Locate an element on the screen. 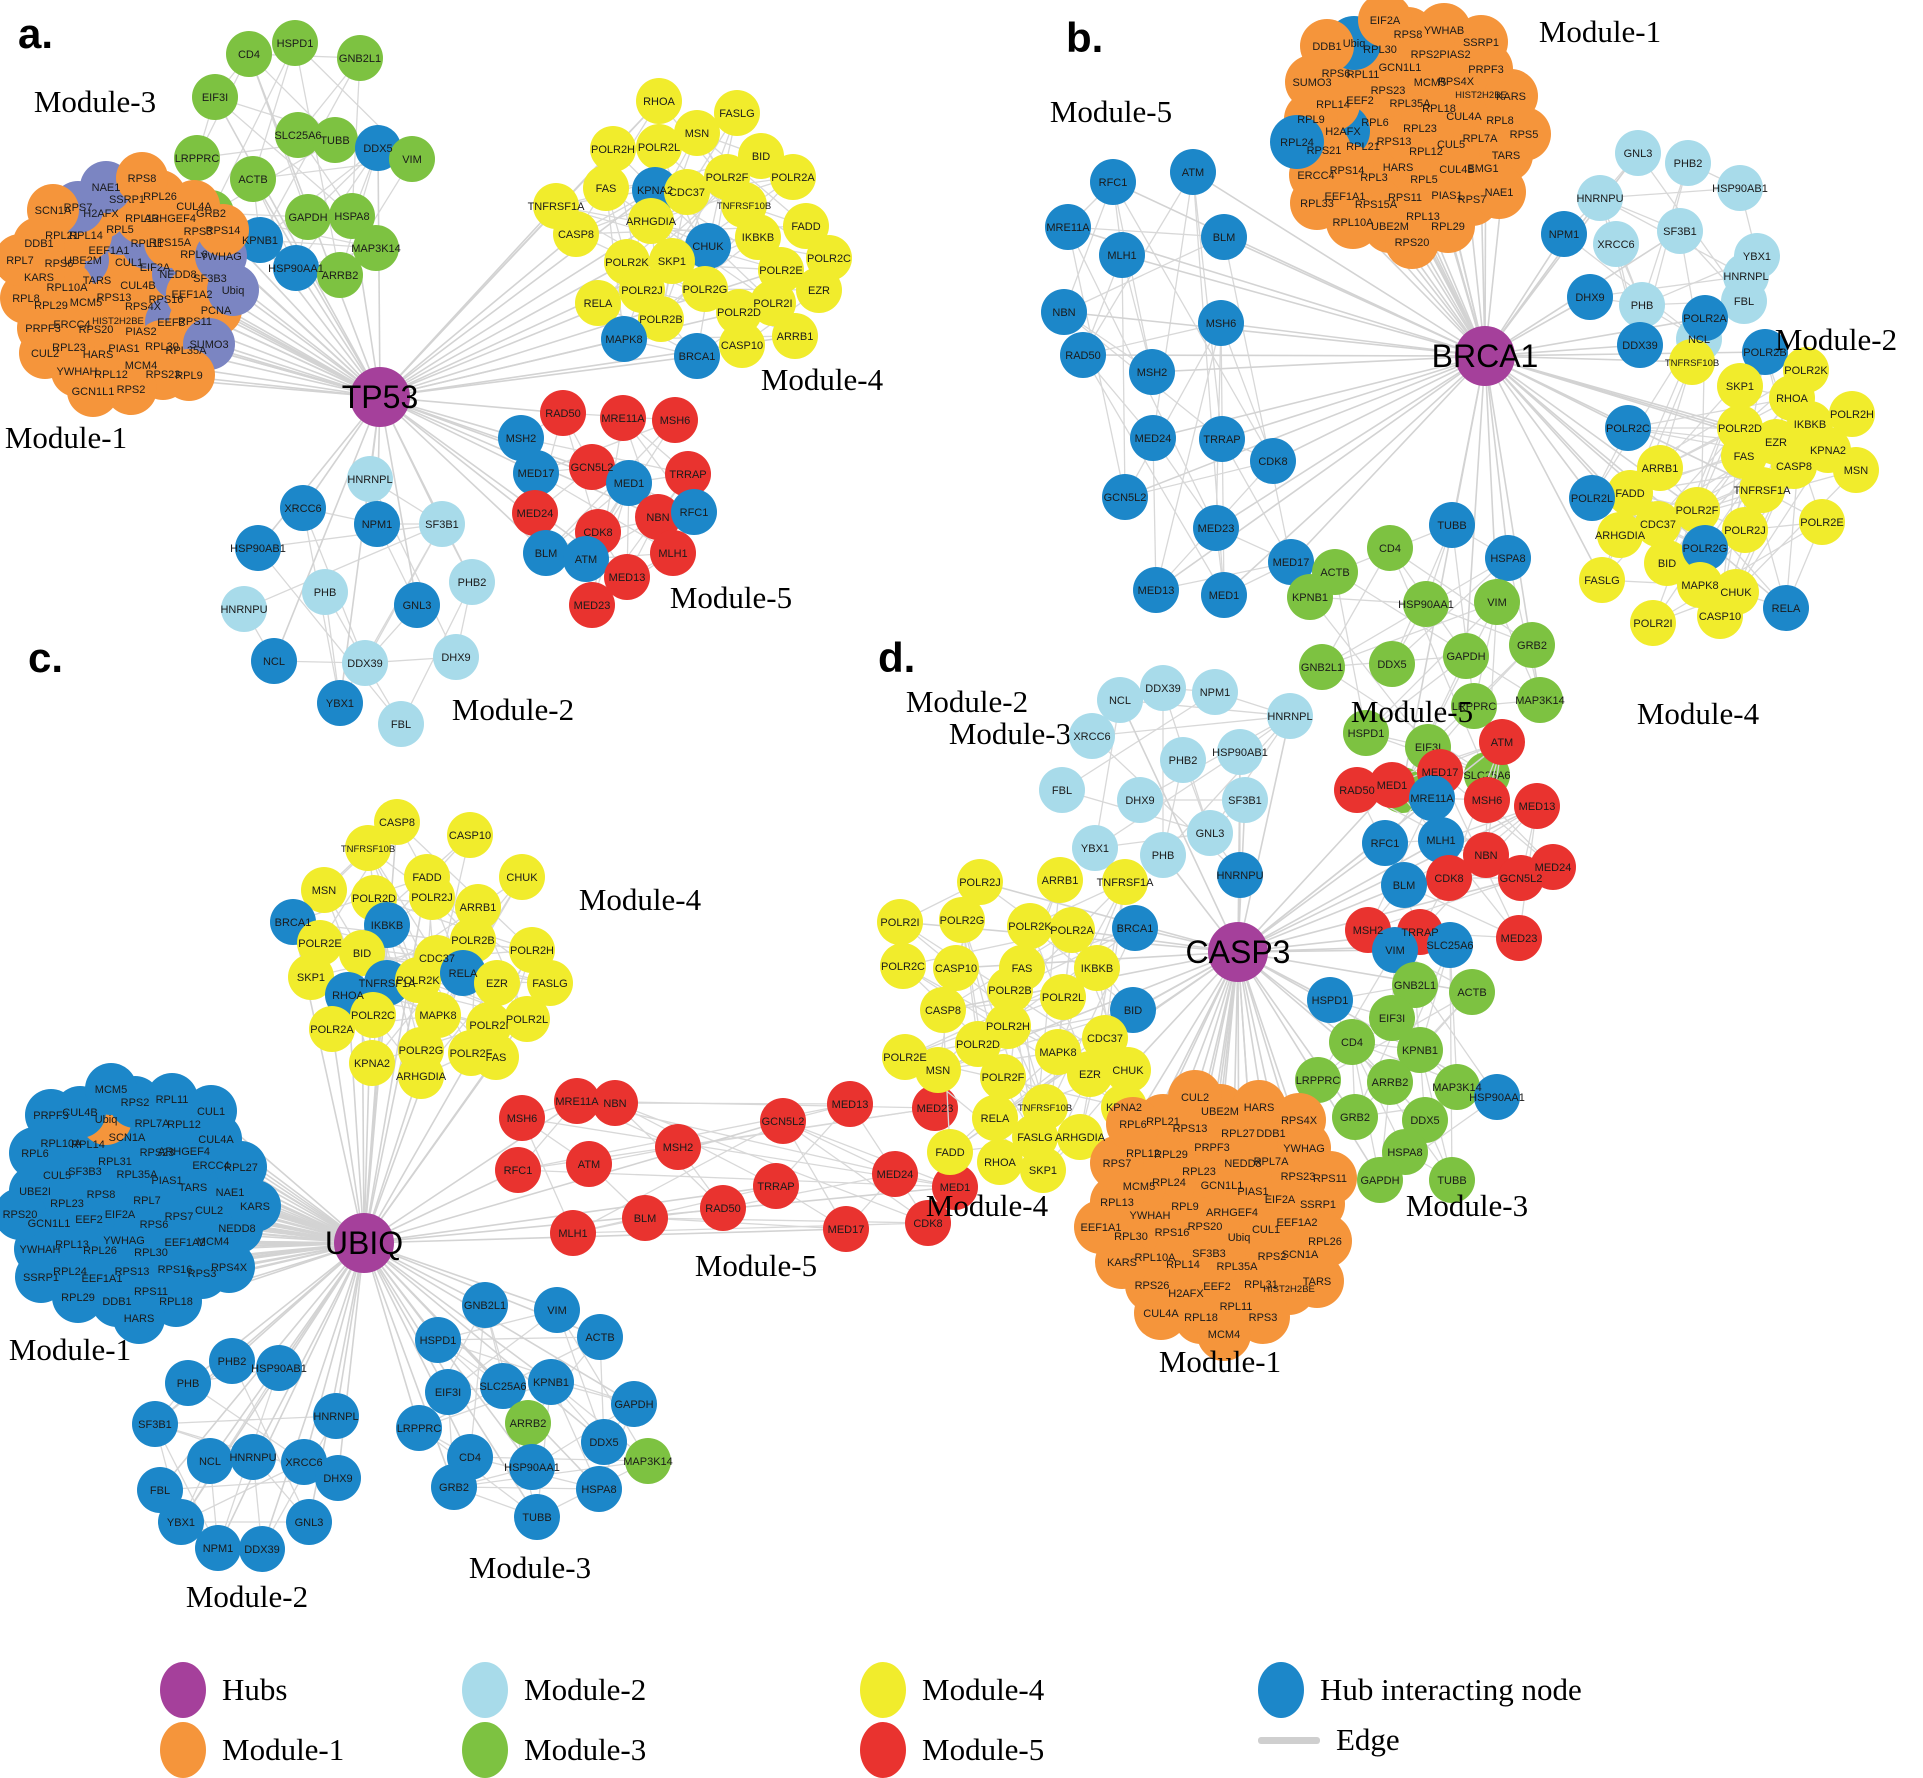  node-MSN is located at coordinates (1856, 470).